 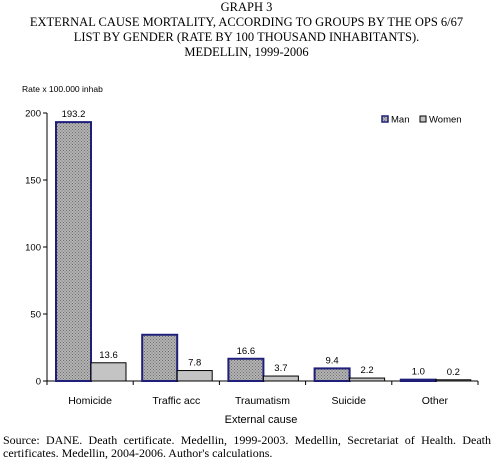 What do you see at coordinates (33, 181) in the screenshot?
I see `y-tick-label: 150` at bounding box center [33, 181].